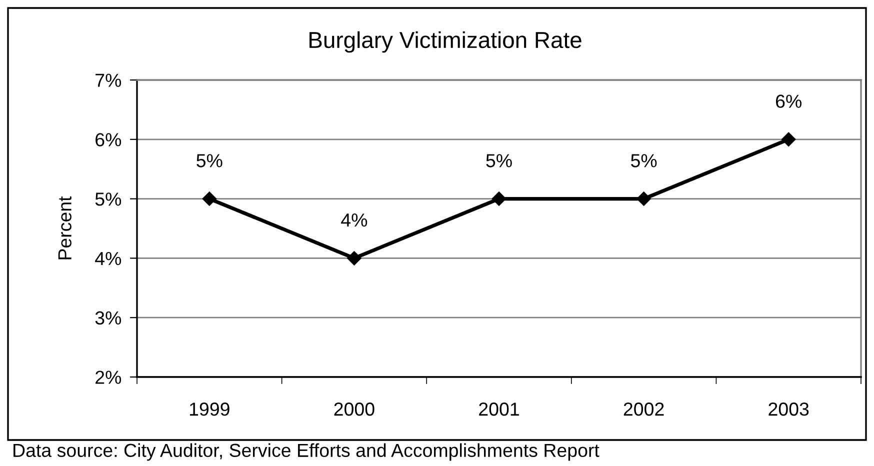 Image resolution: width=874 pixels, height=466 pixels. I want to click on y-axis-title: Percent, so click(65, 228).